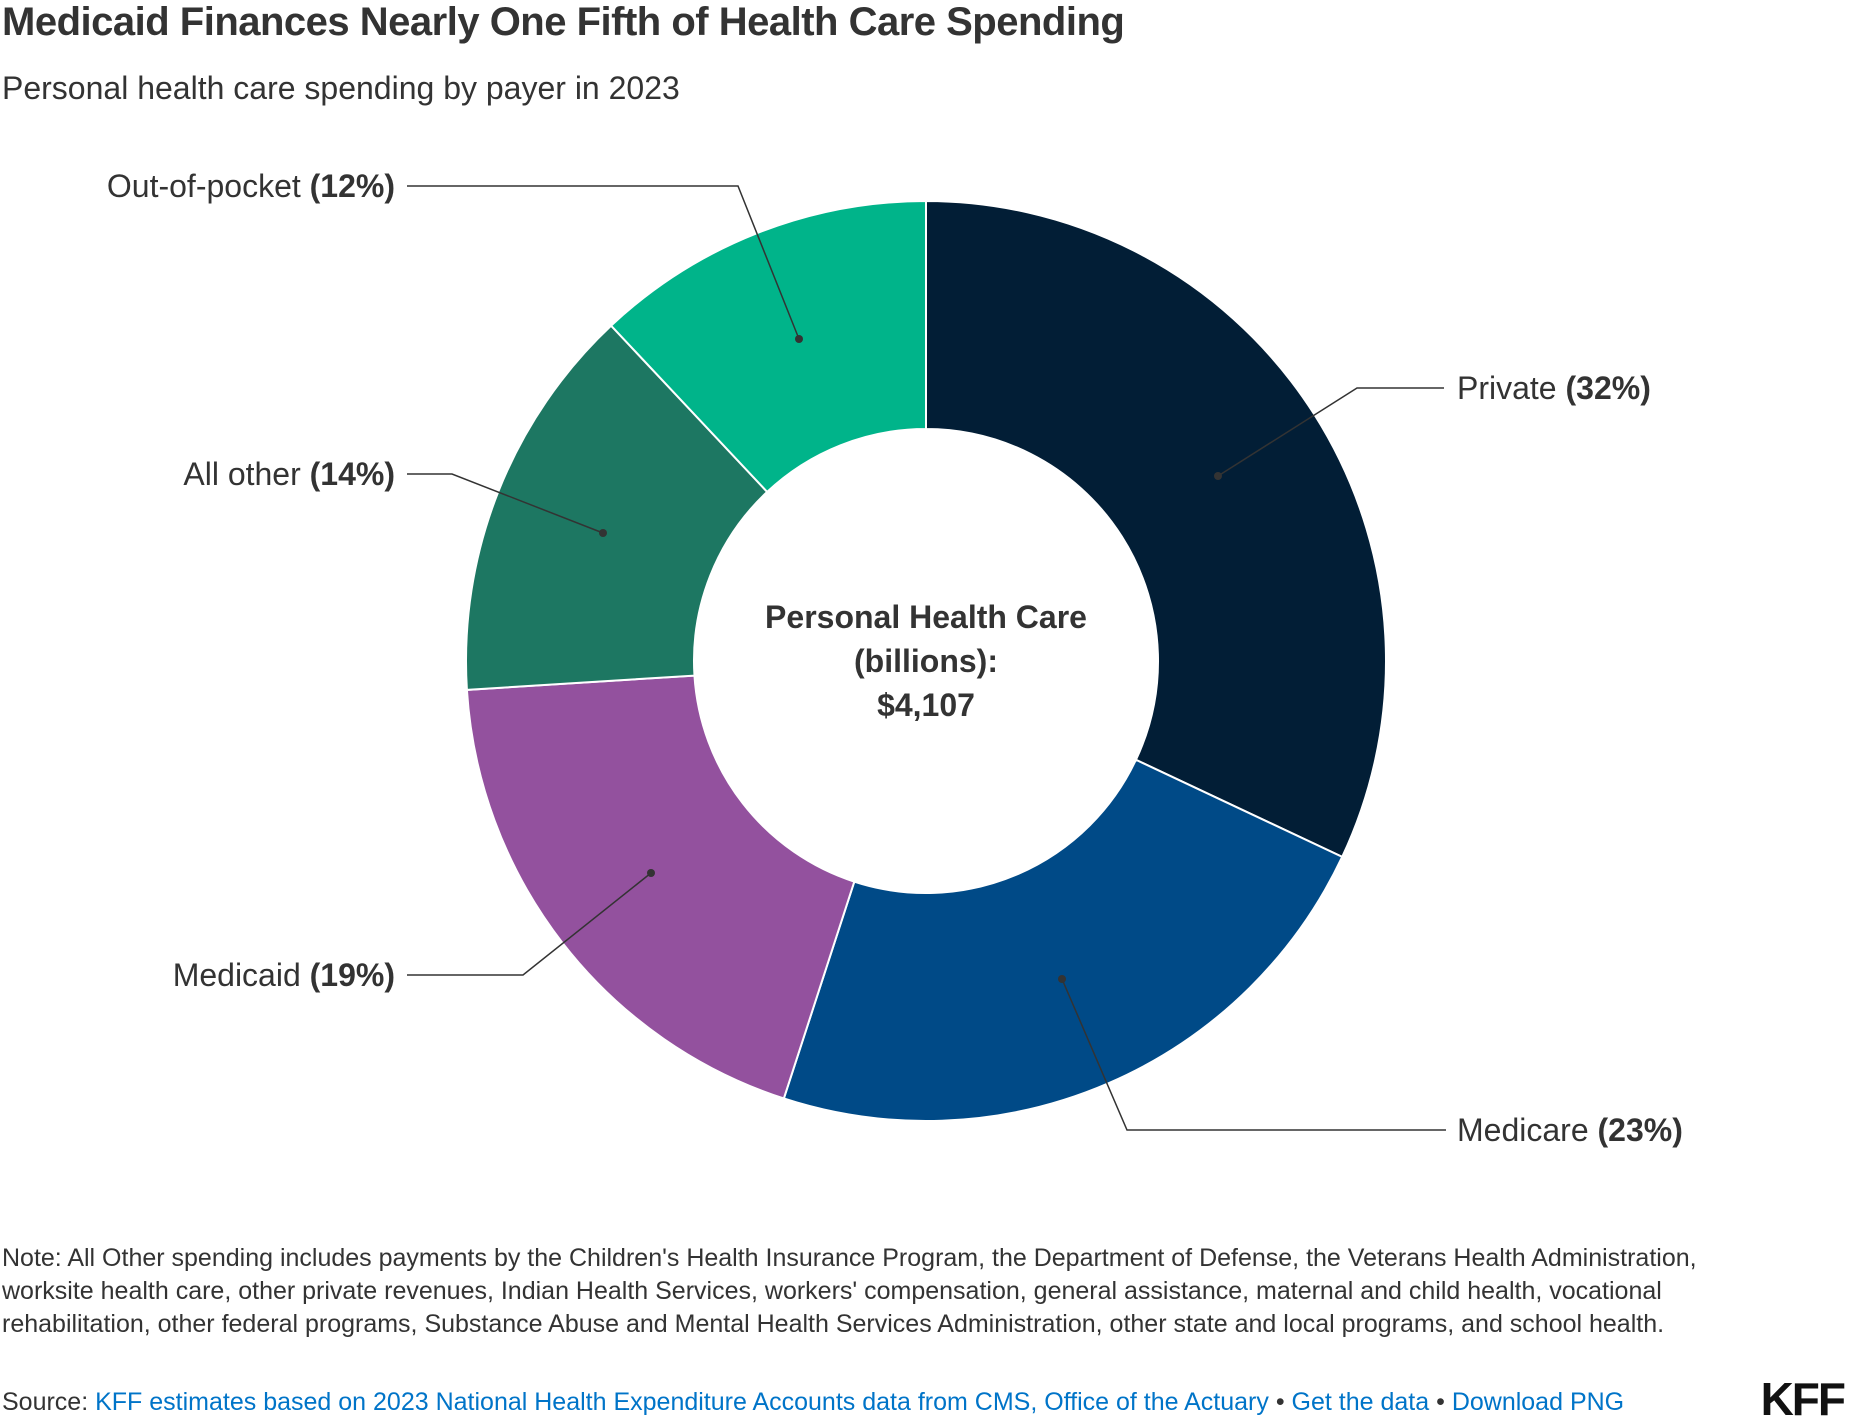 This screenshot has width=1850, height=1426. What do you see at coordinates (1063, 940) in the screenshot?
I see `slice-medicare` at bounding box center [1063, 940].